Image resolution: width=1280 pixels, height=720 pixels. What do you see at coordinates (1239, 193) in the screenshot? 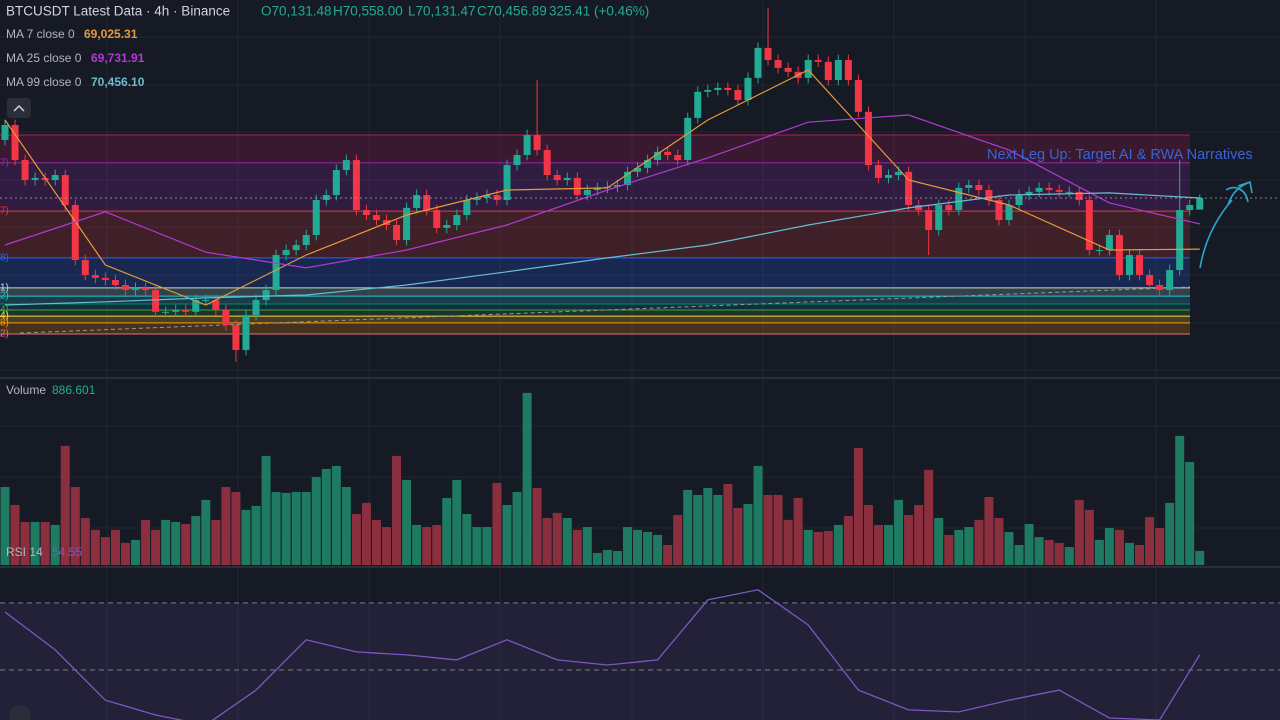
I see `drawn-arrow-head` at bounding box center [1239, 193].